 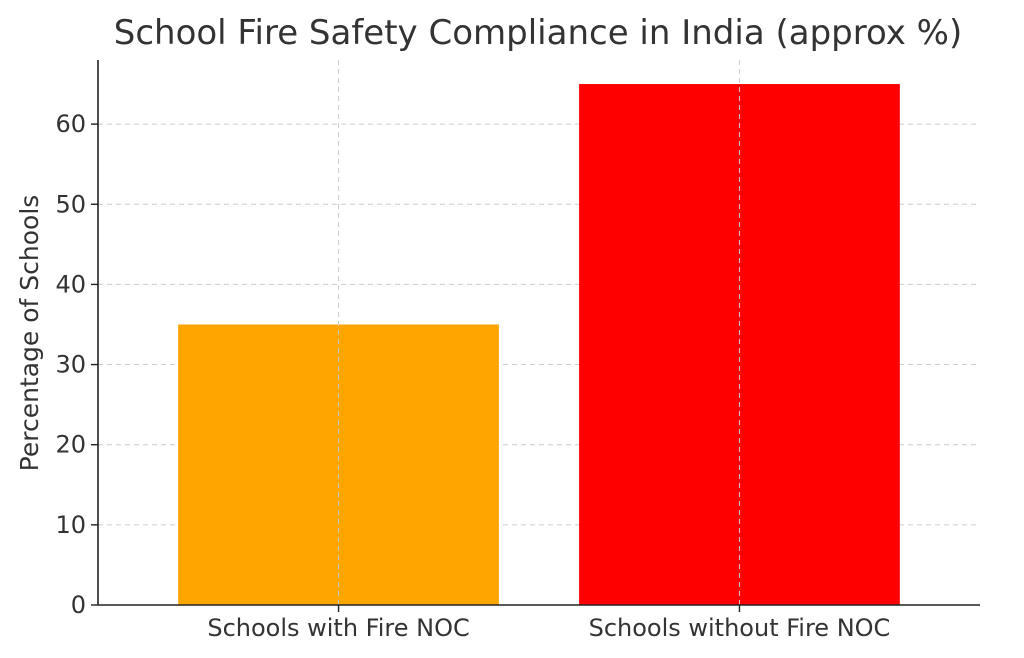 I want to click on y-tick-label: 50, so click(x=70, y=204).